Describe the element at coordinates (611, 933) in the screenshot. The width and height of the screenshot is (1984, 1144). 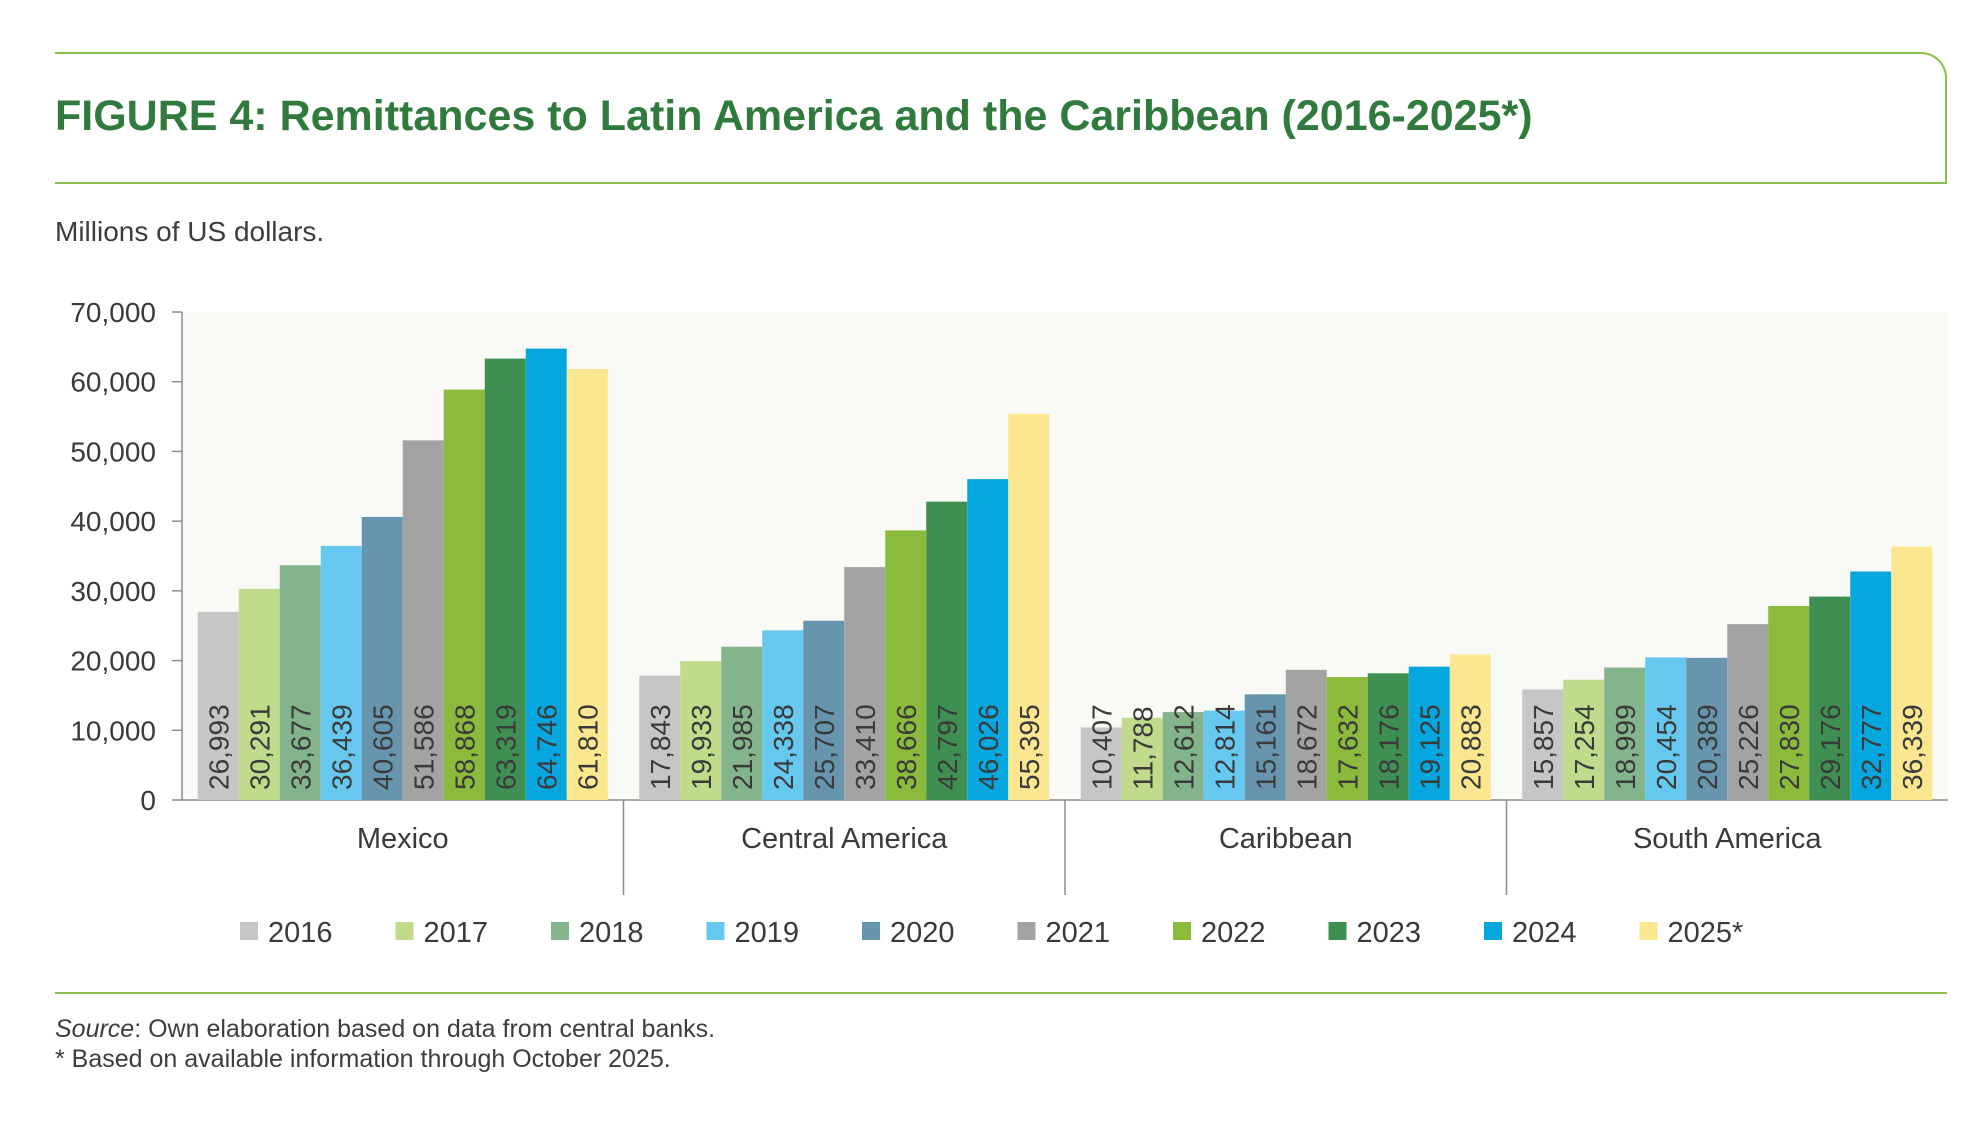
I see `legend-label: 2018` at that location.